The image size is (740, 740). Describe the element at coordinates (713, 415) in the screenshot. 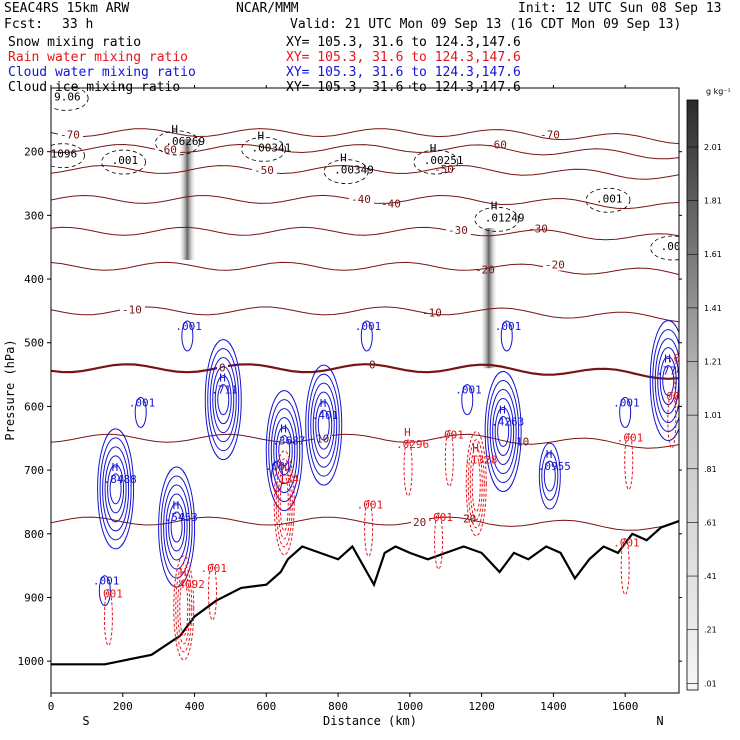

I see `colorbar-tick-label: 1.01` at that location.